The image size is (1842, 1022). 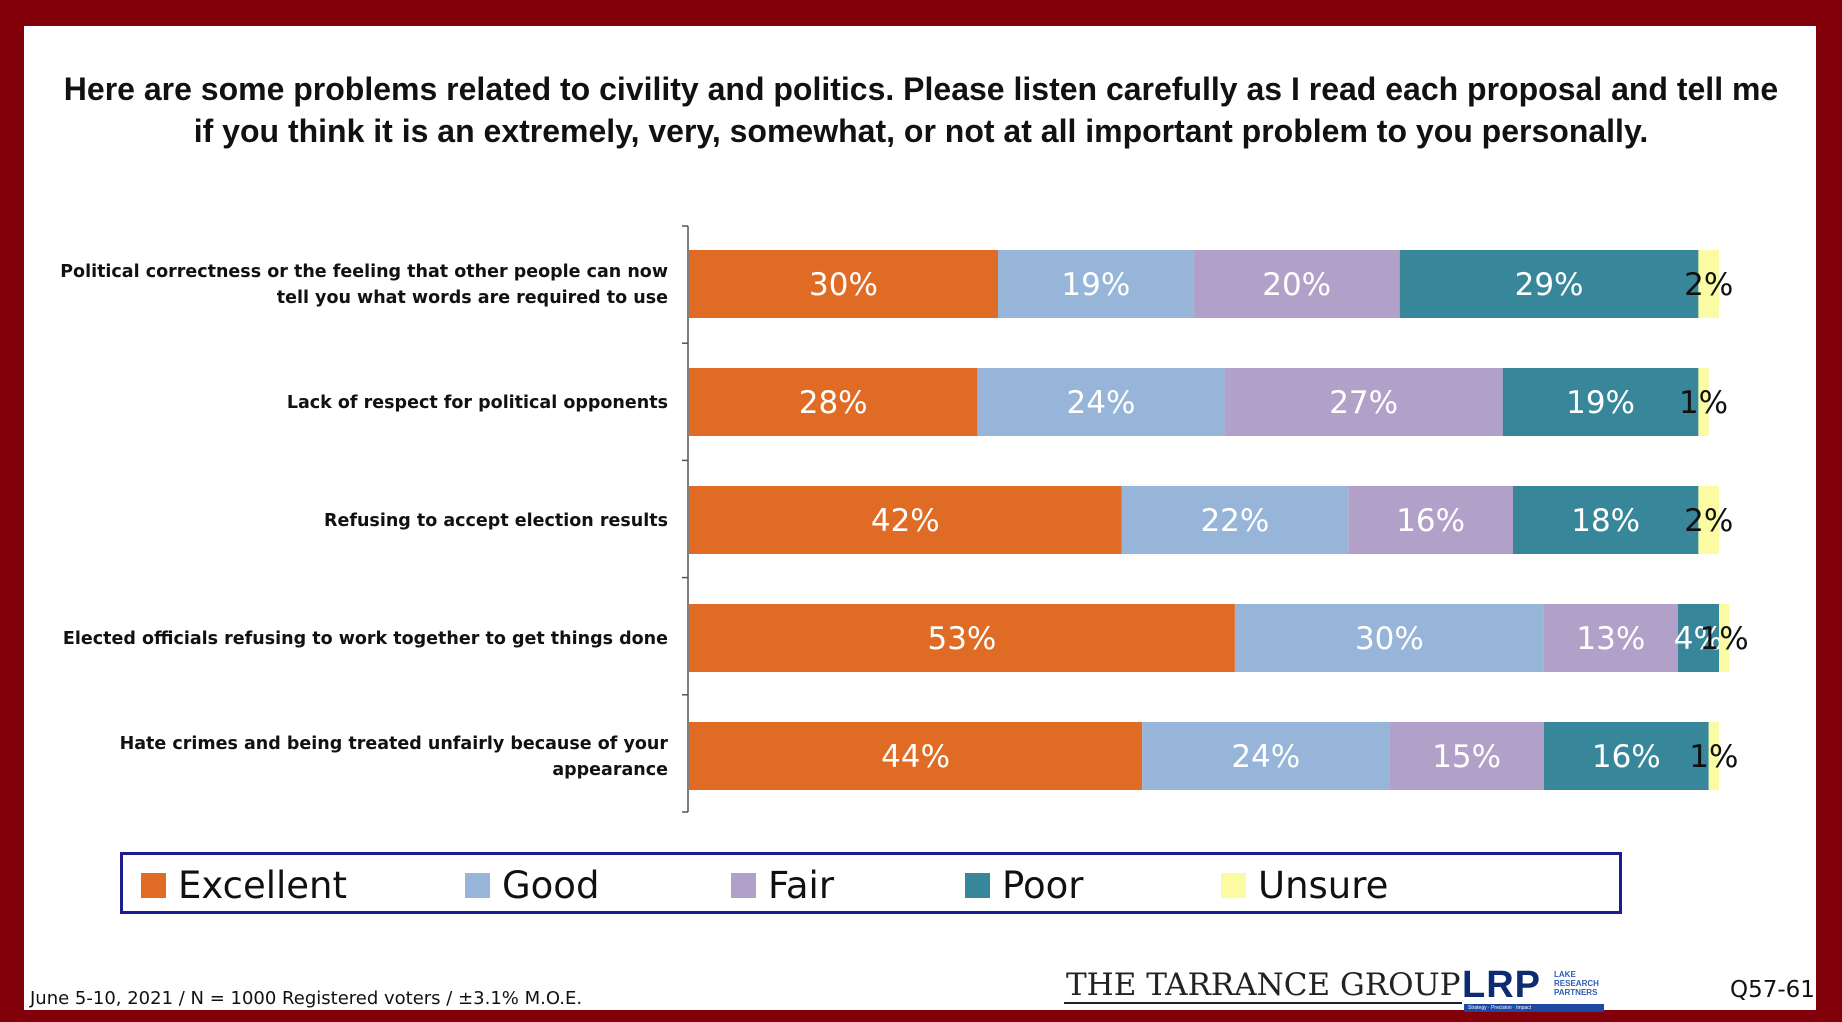 I want to click on category-label: Refusing to accept election results, so click(x=496, y=521).